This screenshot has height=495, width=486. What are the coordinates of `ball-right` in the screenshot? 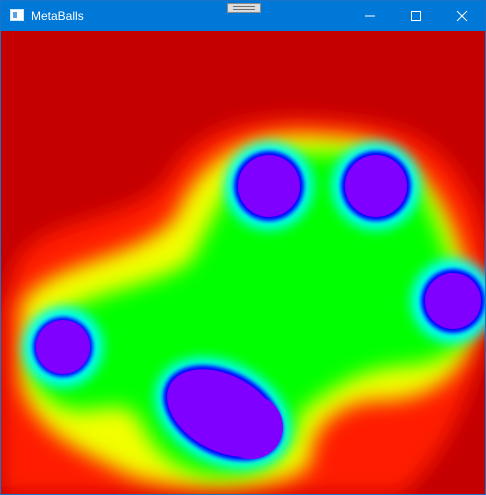 It's located at (453, 301).